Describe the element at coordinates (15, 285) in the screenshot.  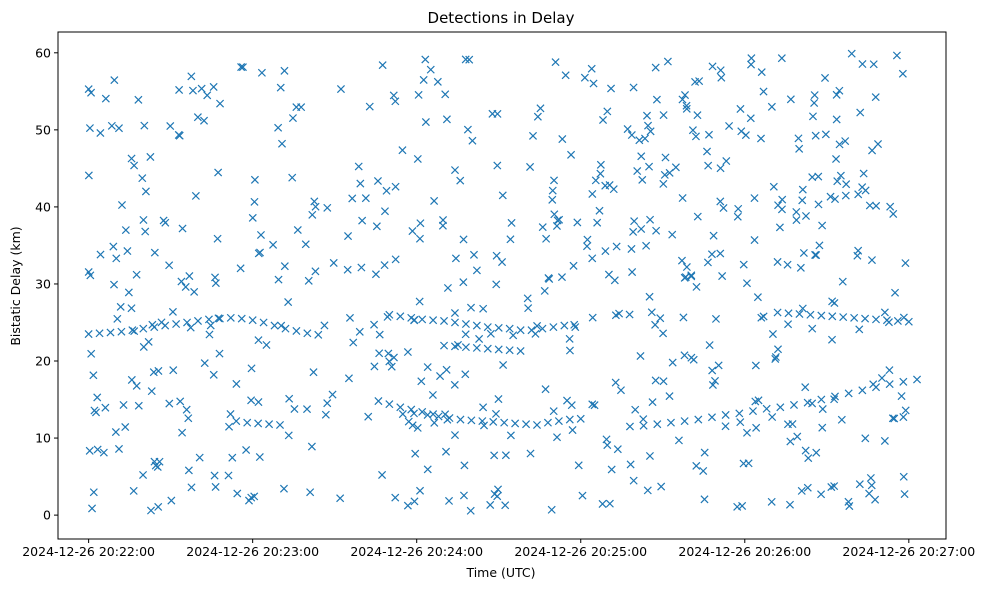
I see `y-axis-label: Bistatic Delay (km)` at that location.